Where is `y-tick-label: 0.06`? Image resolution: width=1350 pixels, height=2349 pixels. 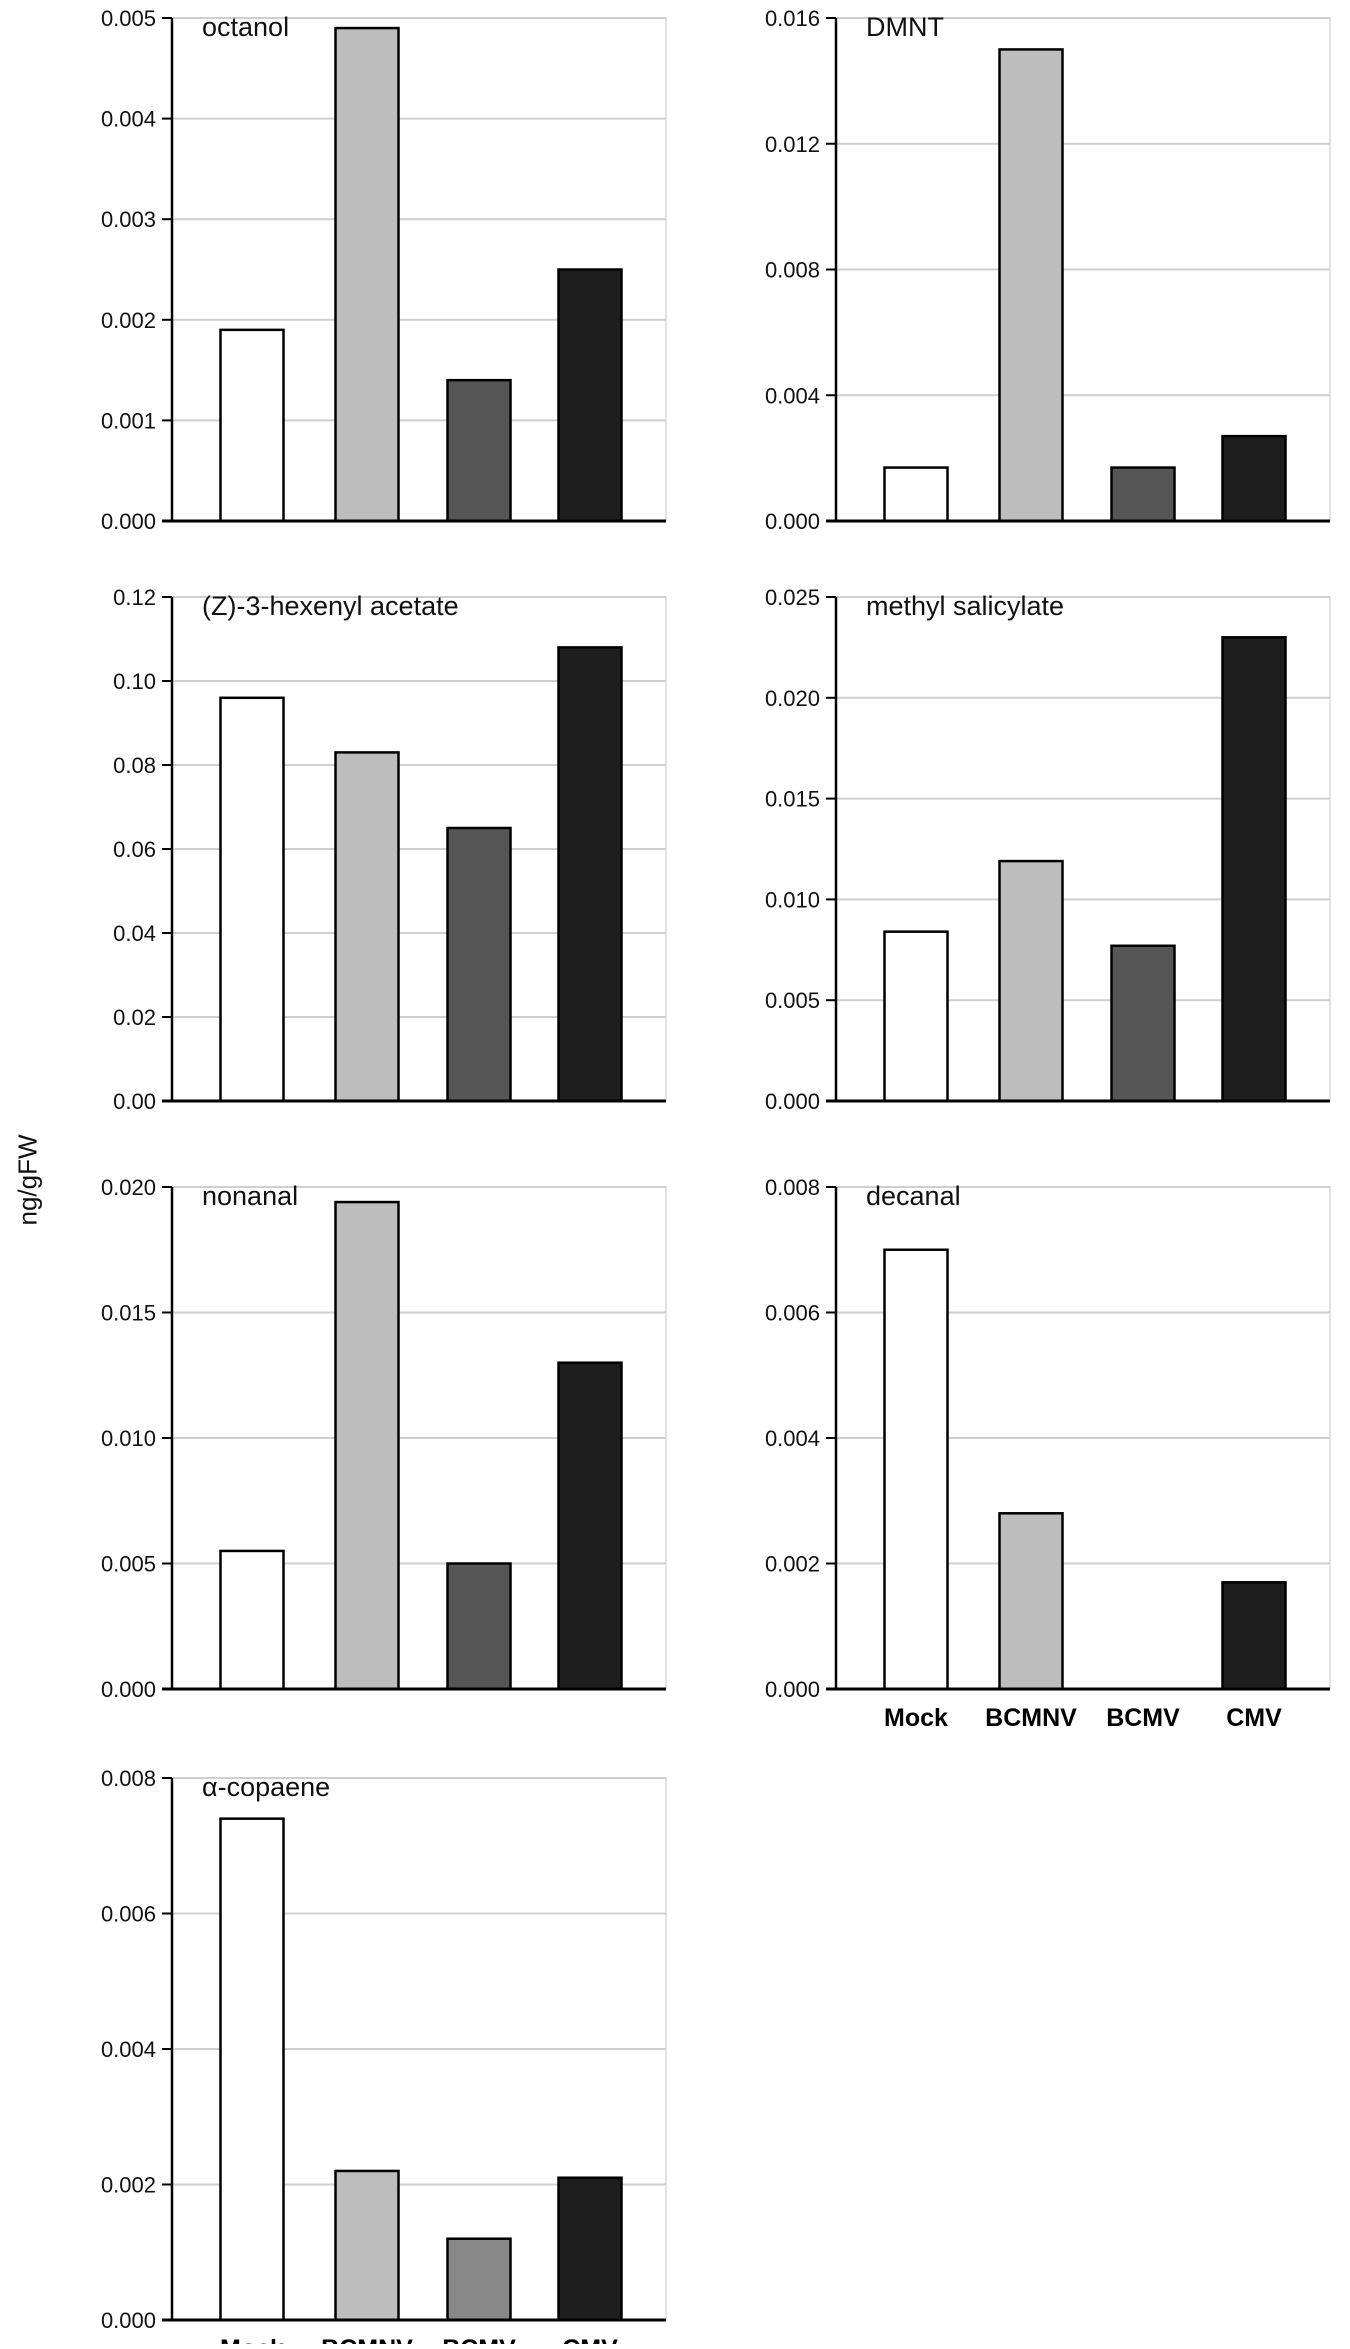 y-tick-label: 0.06 is located at coordinates (134, 849).